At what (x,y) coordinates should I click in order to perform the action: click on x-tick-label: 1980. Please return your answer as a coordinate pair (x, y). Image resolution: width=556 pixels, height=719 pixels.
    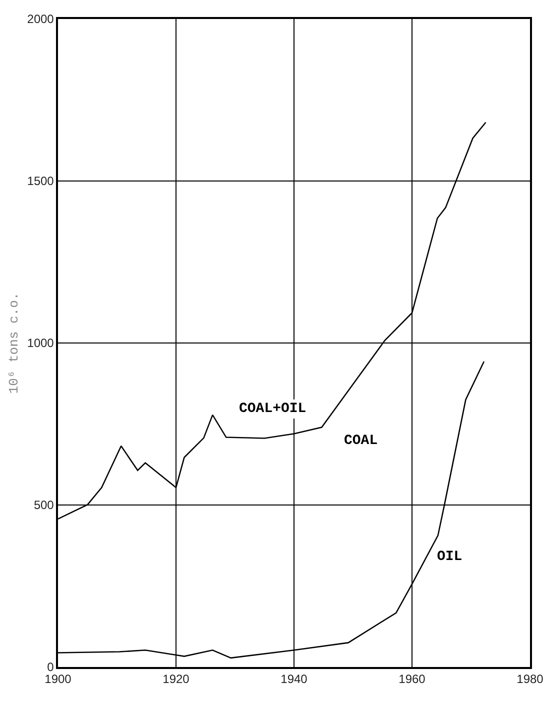
    Looking at the image, I should click on (530, 679).